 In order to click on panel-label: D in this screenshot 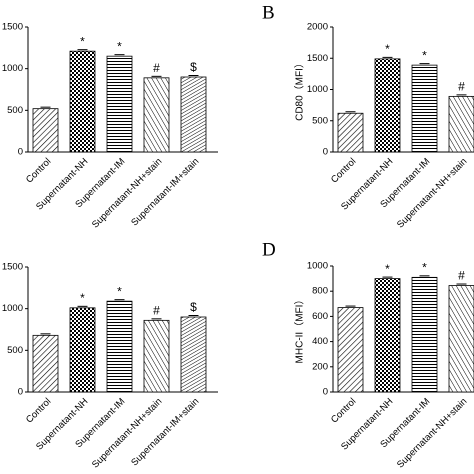, I will do `click(269, 249)`.